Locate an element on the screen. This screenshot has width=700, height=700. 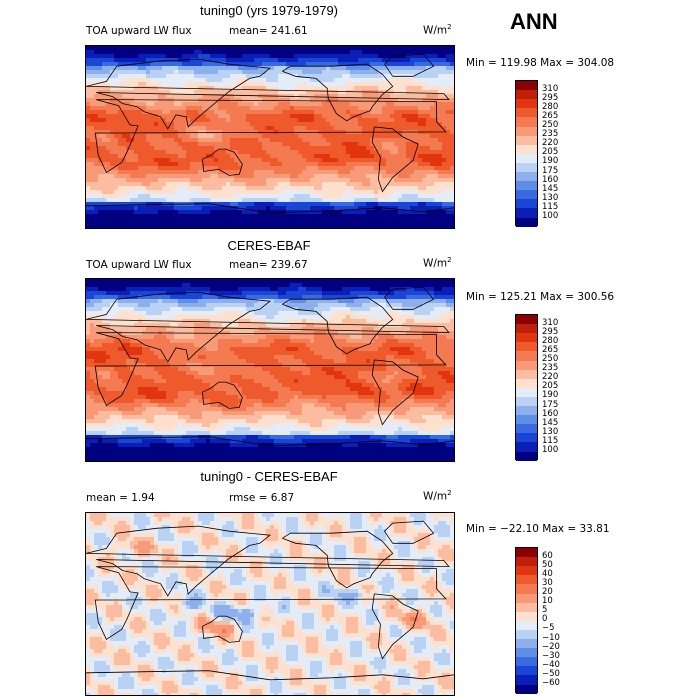
panel-2-minmax: Min = 125.21 Max = 300.56 is located at coordinates (540, 297).